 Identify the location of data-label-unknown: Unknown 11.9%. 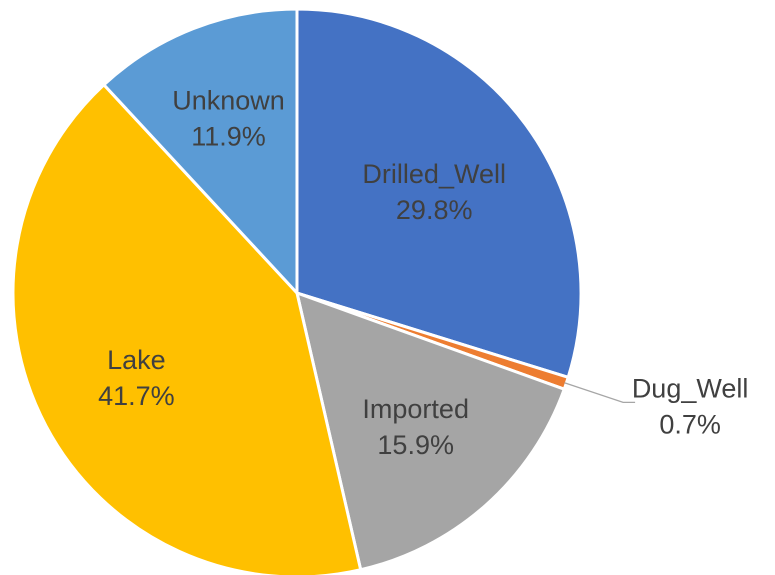
(228, 119).